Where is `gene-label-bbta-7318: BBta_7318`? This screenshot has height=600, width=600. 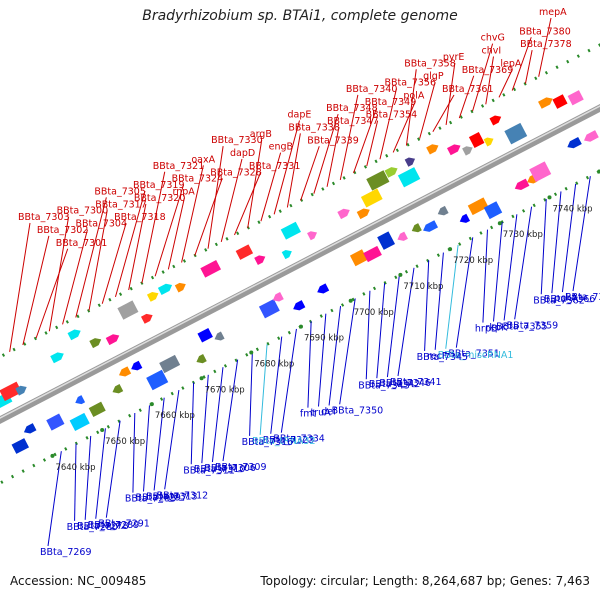
gene-label-bbta-7318: BBta_7318 is located at coordinates (140, 217).